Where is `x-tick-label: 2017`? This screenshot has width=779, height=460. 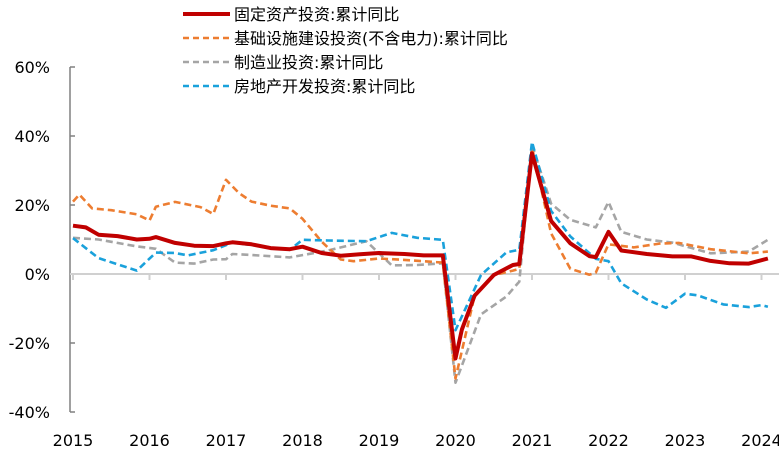
x-tick-label: 2017 is located at coordinates (226, 440).